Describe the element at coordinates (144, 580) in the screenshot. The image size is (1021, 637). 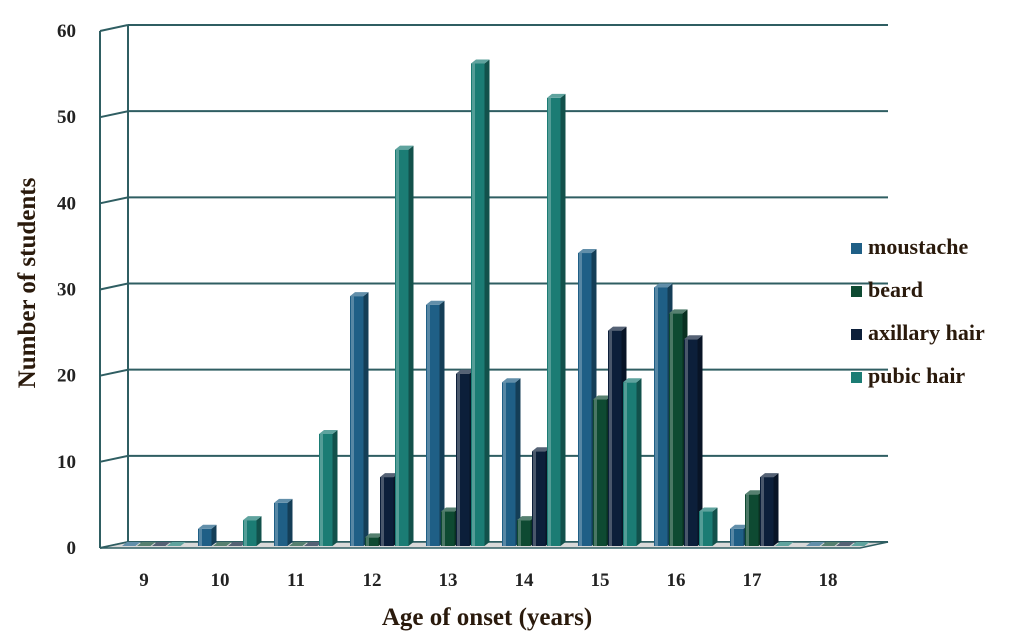
I see `x-tick-label: 9` at that location.